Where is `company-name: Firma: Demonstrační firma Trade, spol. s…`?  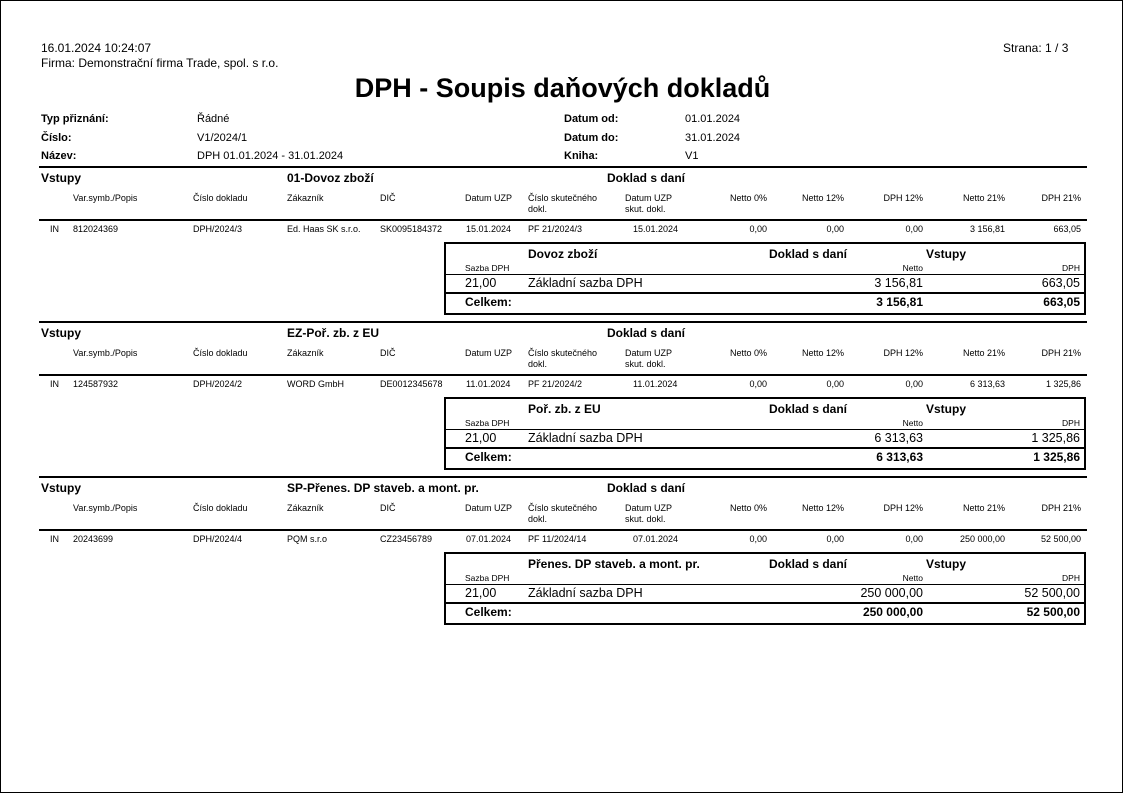 company-name: Firma: Demonstrační firma Trade, spol. s… is located at coordinates (160, 63).